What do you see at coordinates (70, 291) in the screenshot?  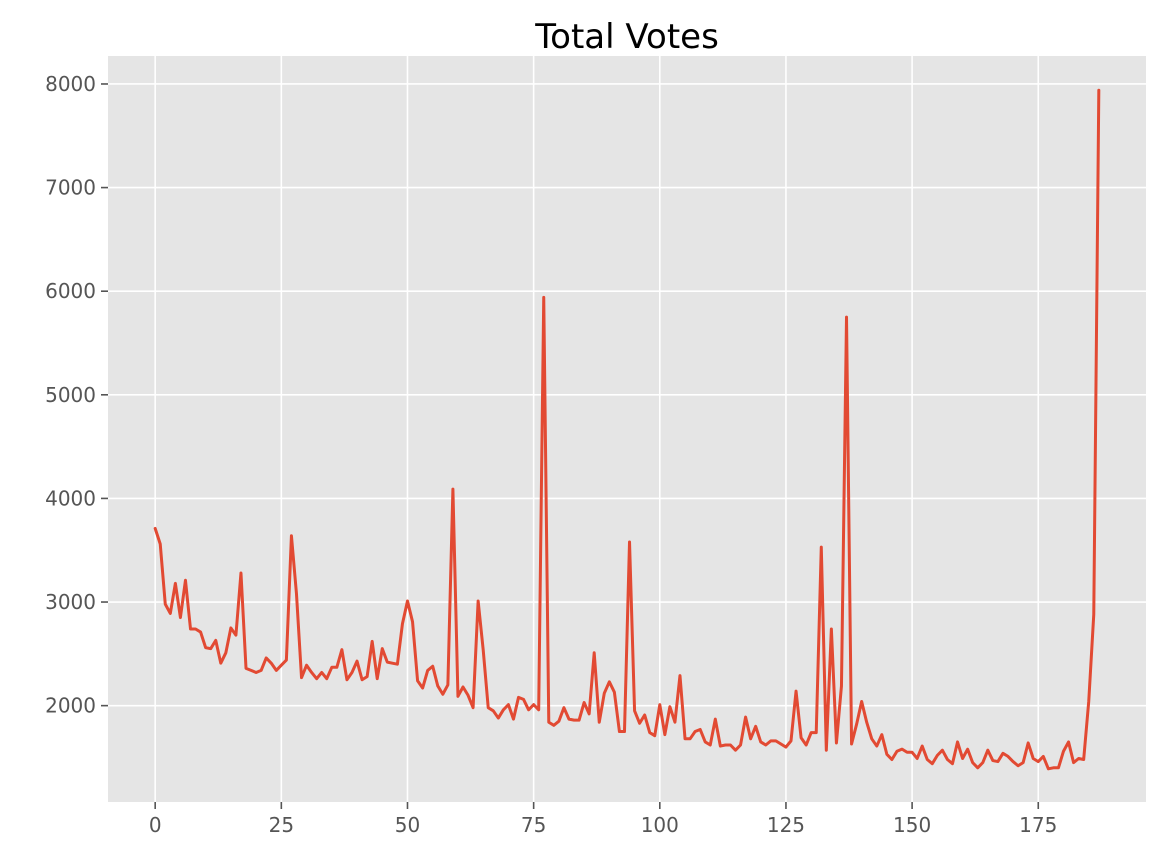 I see `y-tick-label: 6000` at bounding box center [70, 291].